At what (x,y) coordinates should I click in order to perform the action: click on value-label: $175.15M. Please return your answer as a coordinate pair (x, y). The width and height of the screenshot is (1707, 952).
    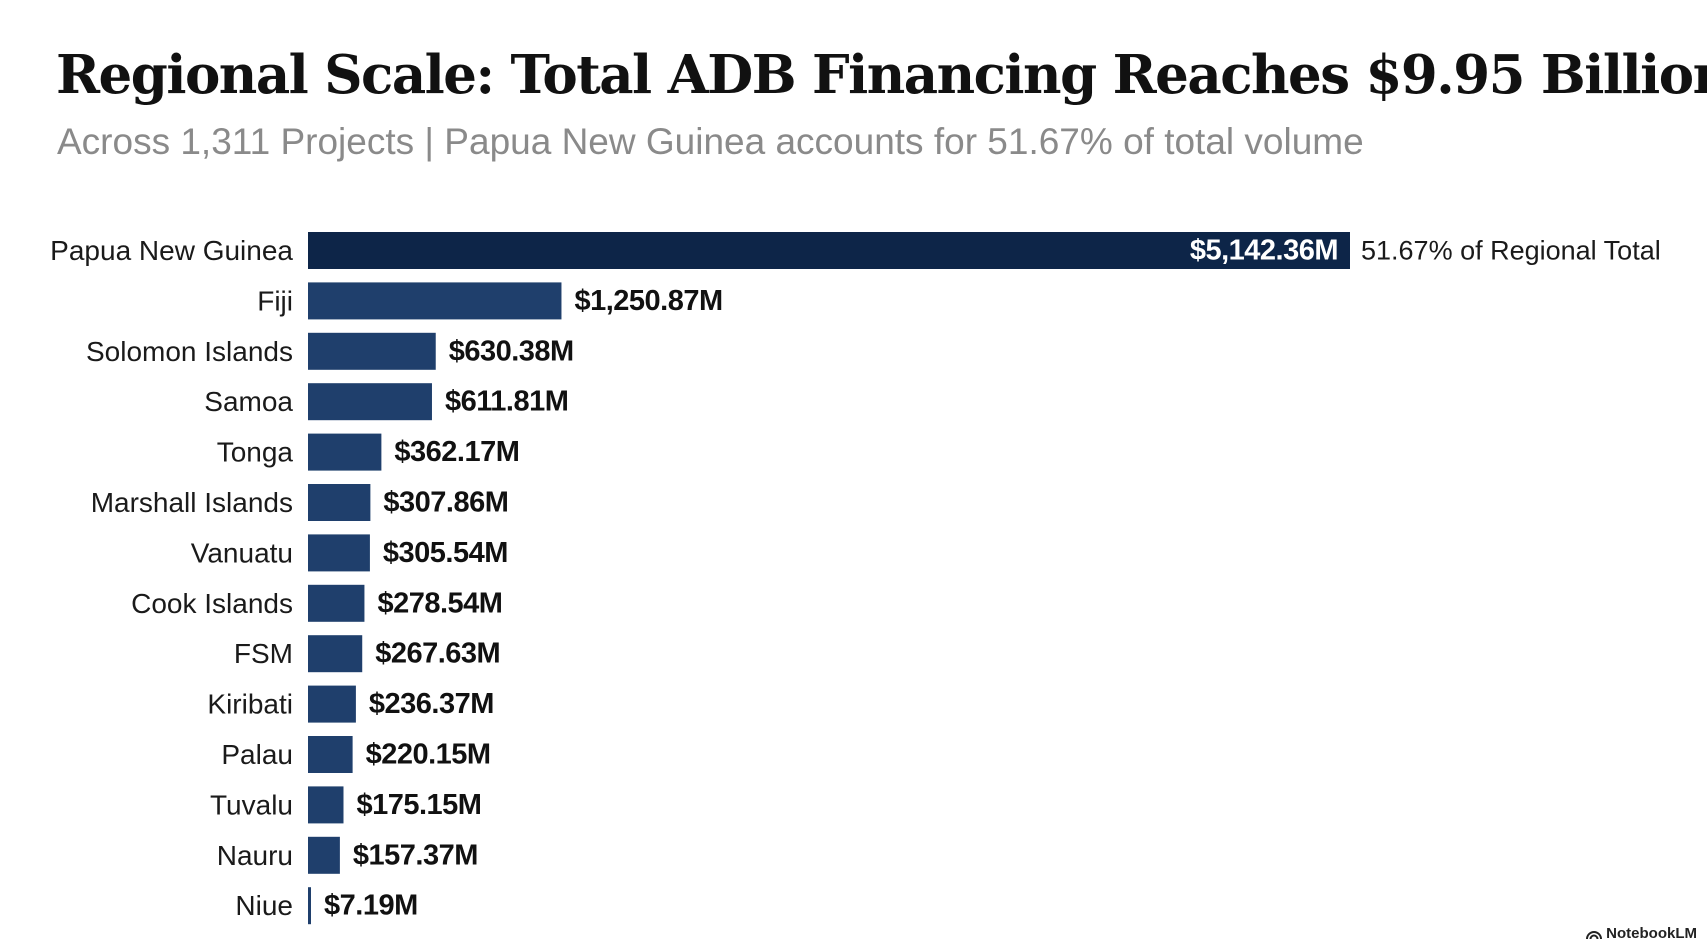
    Looking at the image, I should click on (418, 805).